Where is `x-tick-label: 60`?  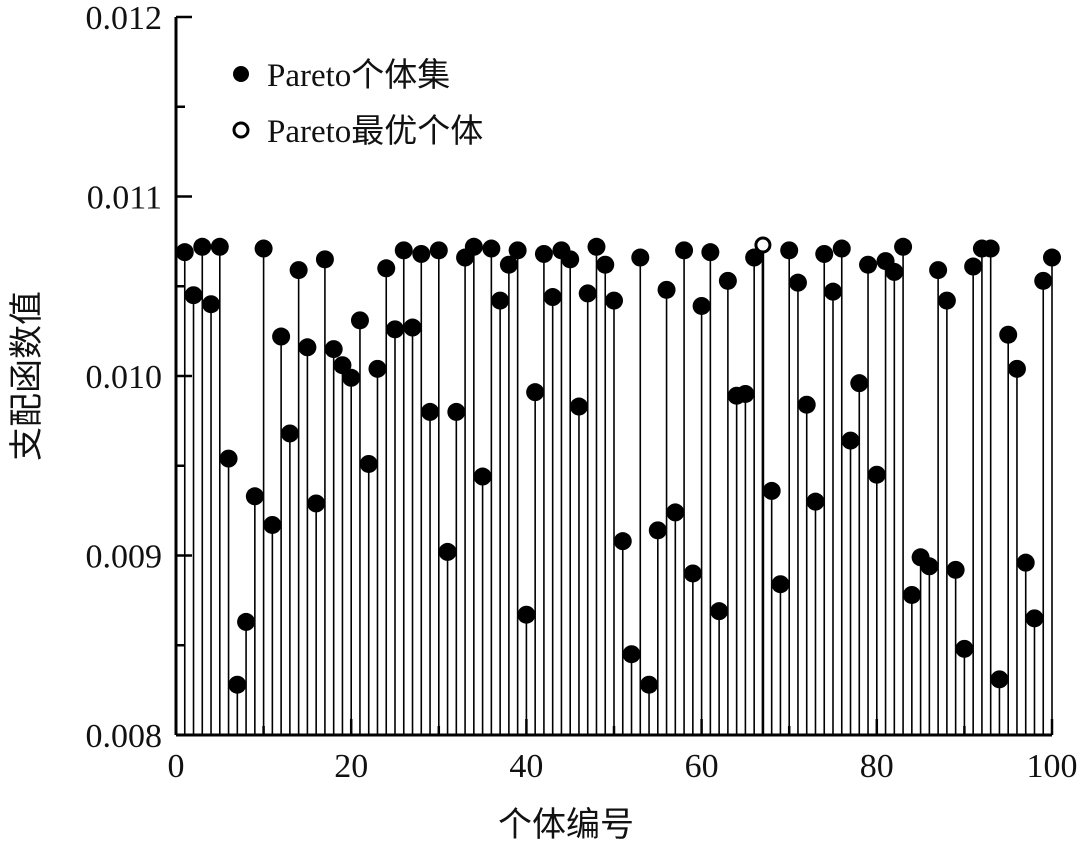
x-tick-label: 60 is located at coordinates (702, 766).